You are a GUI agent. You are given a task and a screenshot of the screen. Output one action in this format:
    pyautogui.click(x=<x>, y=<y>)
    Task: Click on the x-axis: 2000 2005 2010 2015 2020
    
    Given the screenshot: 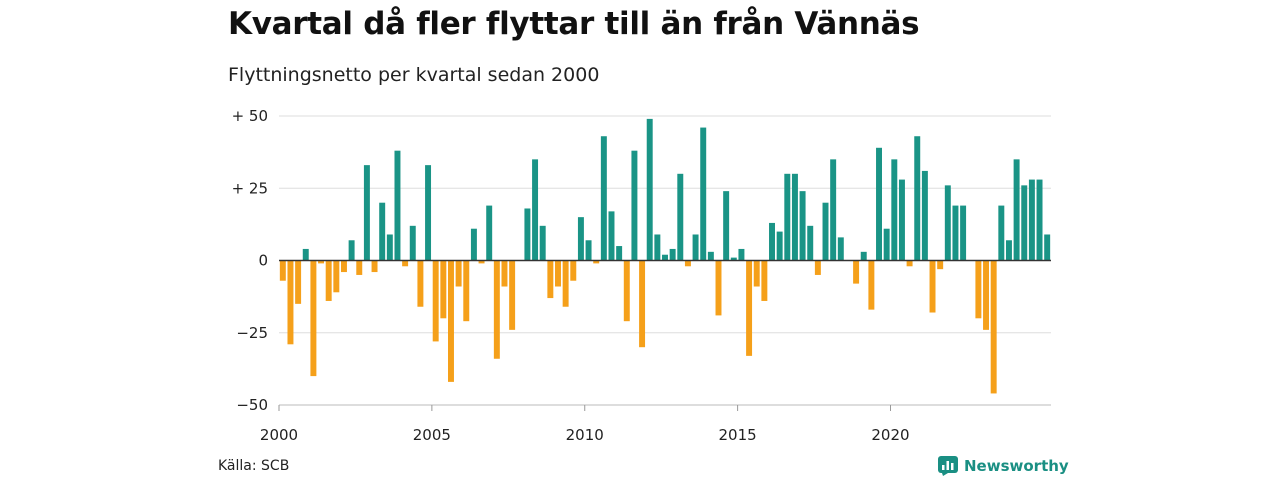 What is the action you would take?
    pyautogui.click(x=585, y=424)
    